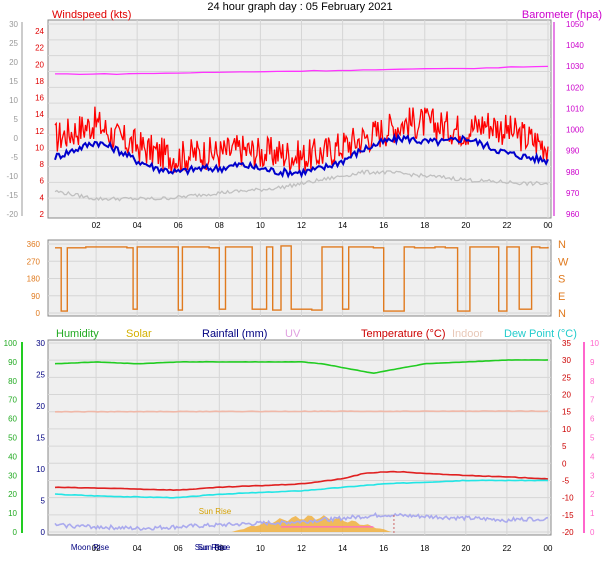  Describe the element at coordinates (12, 456) in the screenshot. I see `y-tick-label: 40` at that location.